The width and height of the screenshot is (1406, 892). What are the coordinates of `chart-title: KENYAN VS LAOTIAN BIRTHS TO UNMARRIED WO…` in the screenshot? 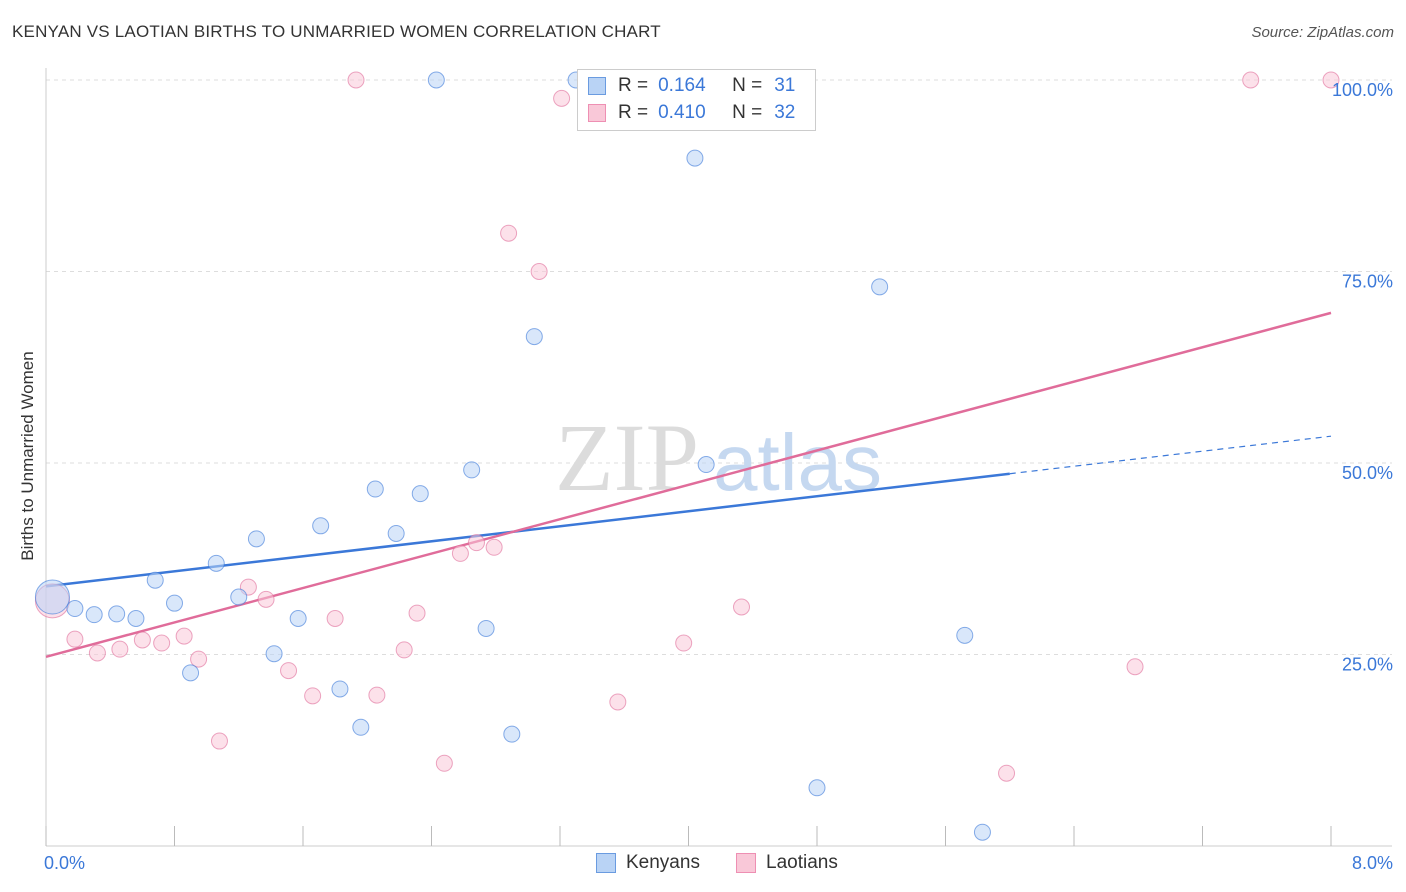 It's located at (336, 31).